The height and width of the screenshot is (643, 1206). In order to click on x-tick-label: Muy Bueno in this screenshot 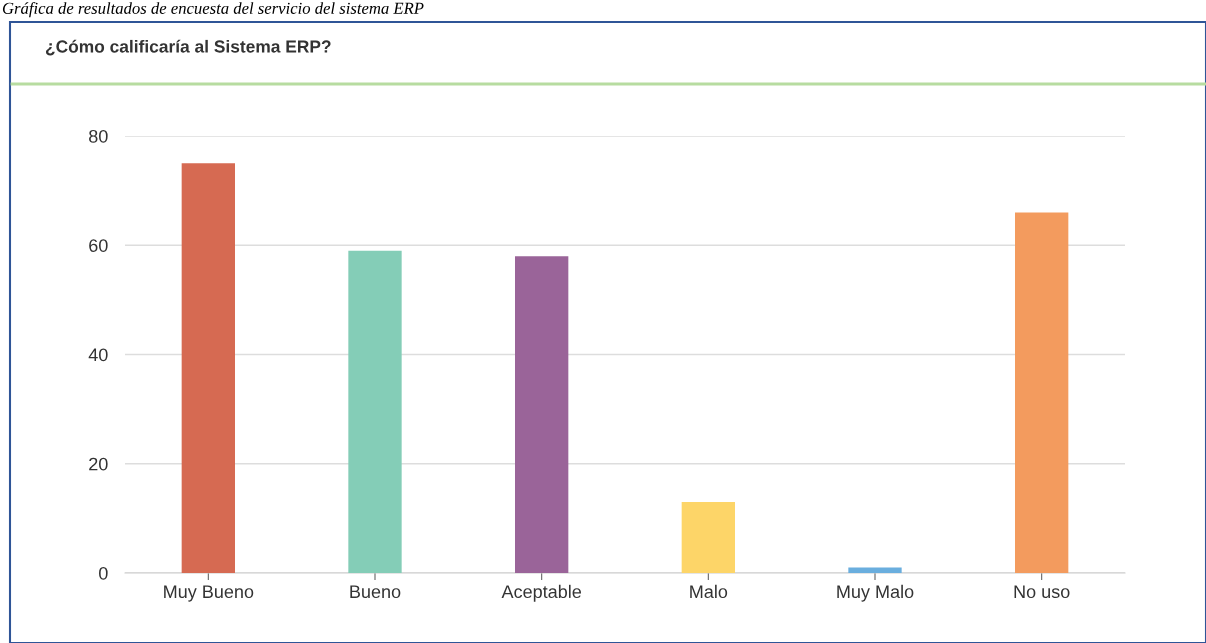, I will do `click(209, 593)`.